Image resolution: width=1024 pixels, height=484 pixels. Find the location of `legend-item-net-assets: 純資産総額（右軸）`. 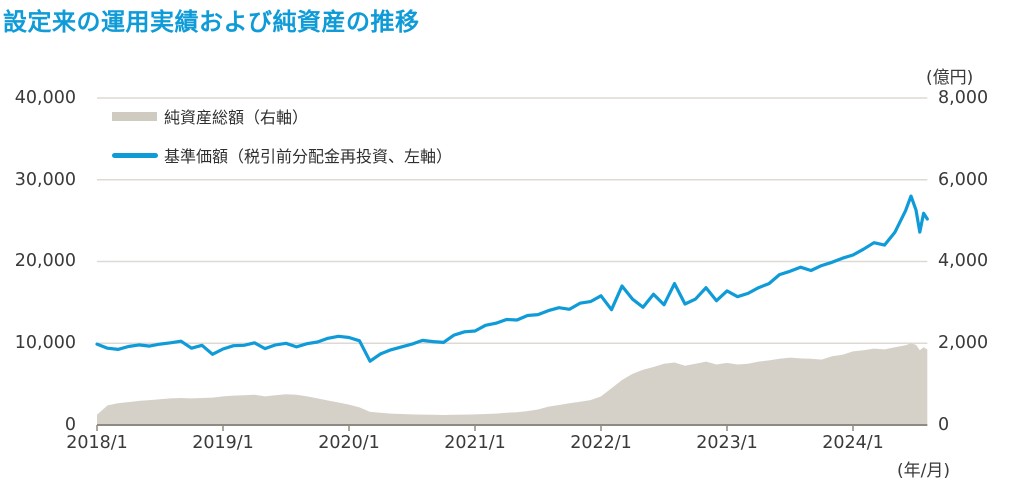

legend-item-net-assets: 純資産総額（右軸） is located at coordinates (282, 116).